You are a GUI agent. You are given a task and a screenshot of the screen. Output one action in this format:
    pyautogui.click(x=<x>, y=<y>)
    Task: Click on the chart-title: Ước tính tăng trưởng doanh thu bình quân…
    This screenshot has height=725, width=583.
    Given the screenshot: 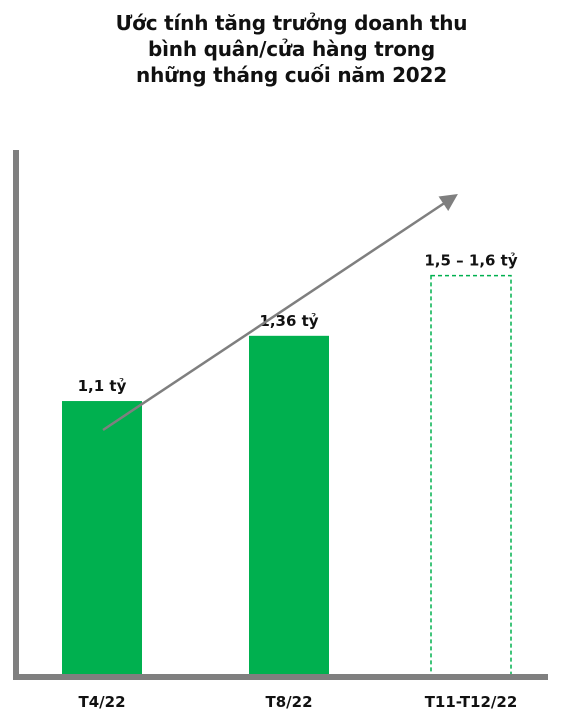 What is the action you would take?
    pyautogui.click(x=291, y=49)
    